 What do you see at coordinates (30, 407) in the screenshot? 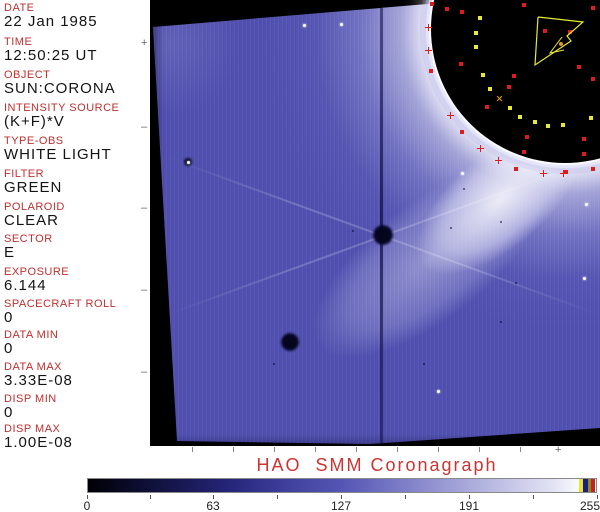
I see `metadata-field: DISP MIN 0` at bounding box center [30, 407].